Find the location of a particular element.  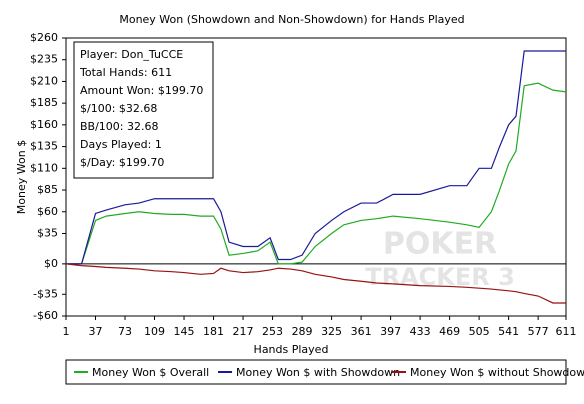

x-tick-label: 433 is located at coordinates (420, 331).